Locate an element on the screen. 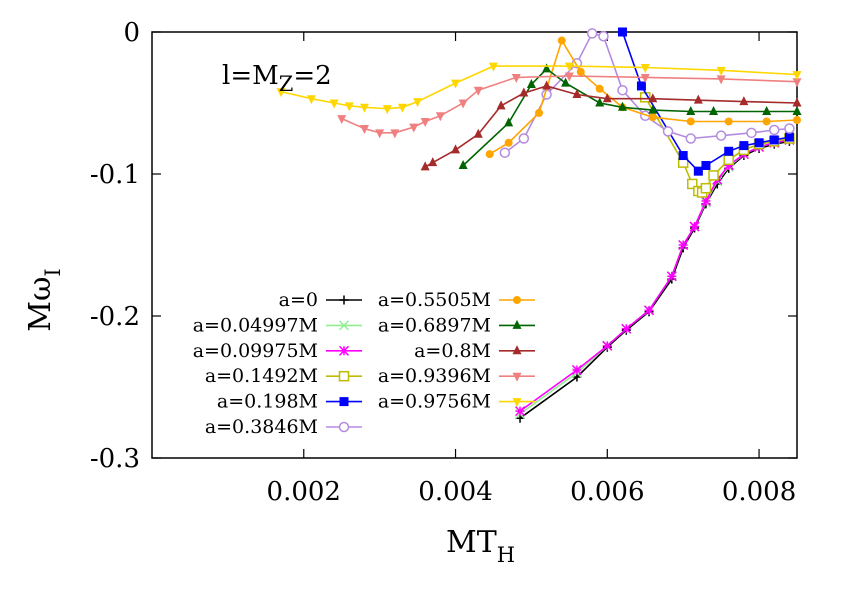 This screenshot has width=856, height=599. x-axis-title: MTH is located at coordinates (480, 546).